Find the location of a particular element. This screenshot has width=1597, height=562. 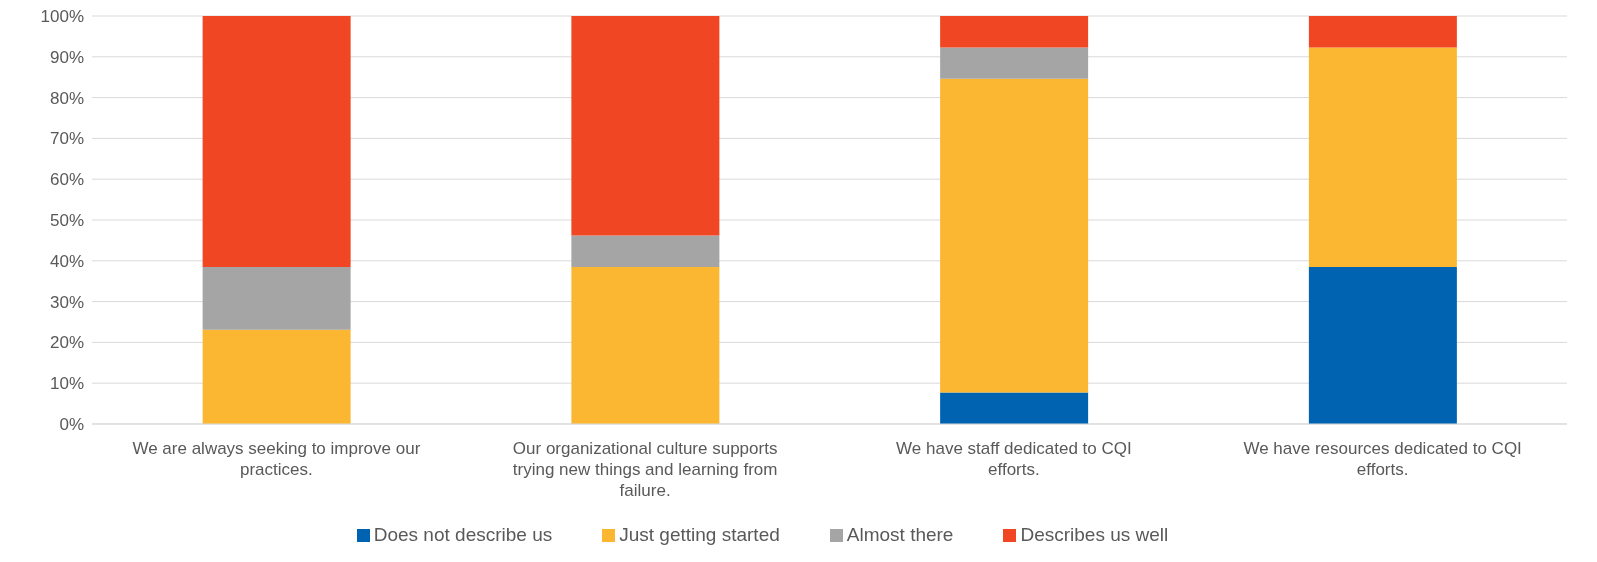

y-tick-label: 50% is located at coordinates (66, 221).